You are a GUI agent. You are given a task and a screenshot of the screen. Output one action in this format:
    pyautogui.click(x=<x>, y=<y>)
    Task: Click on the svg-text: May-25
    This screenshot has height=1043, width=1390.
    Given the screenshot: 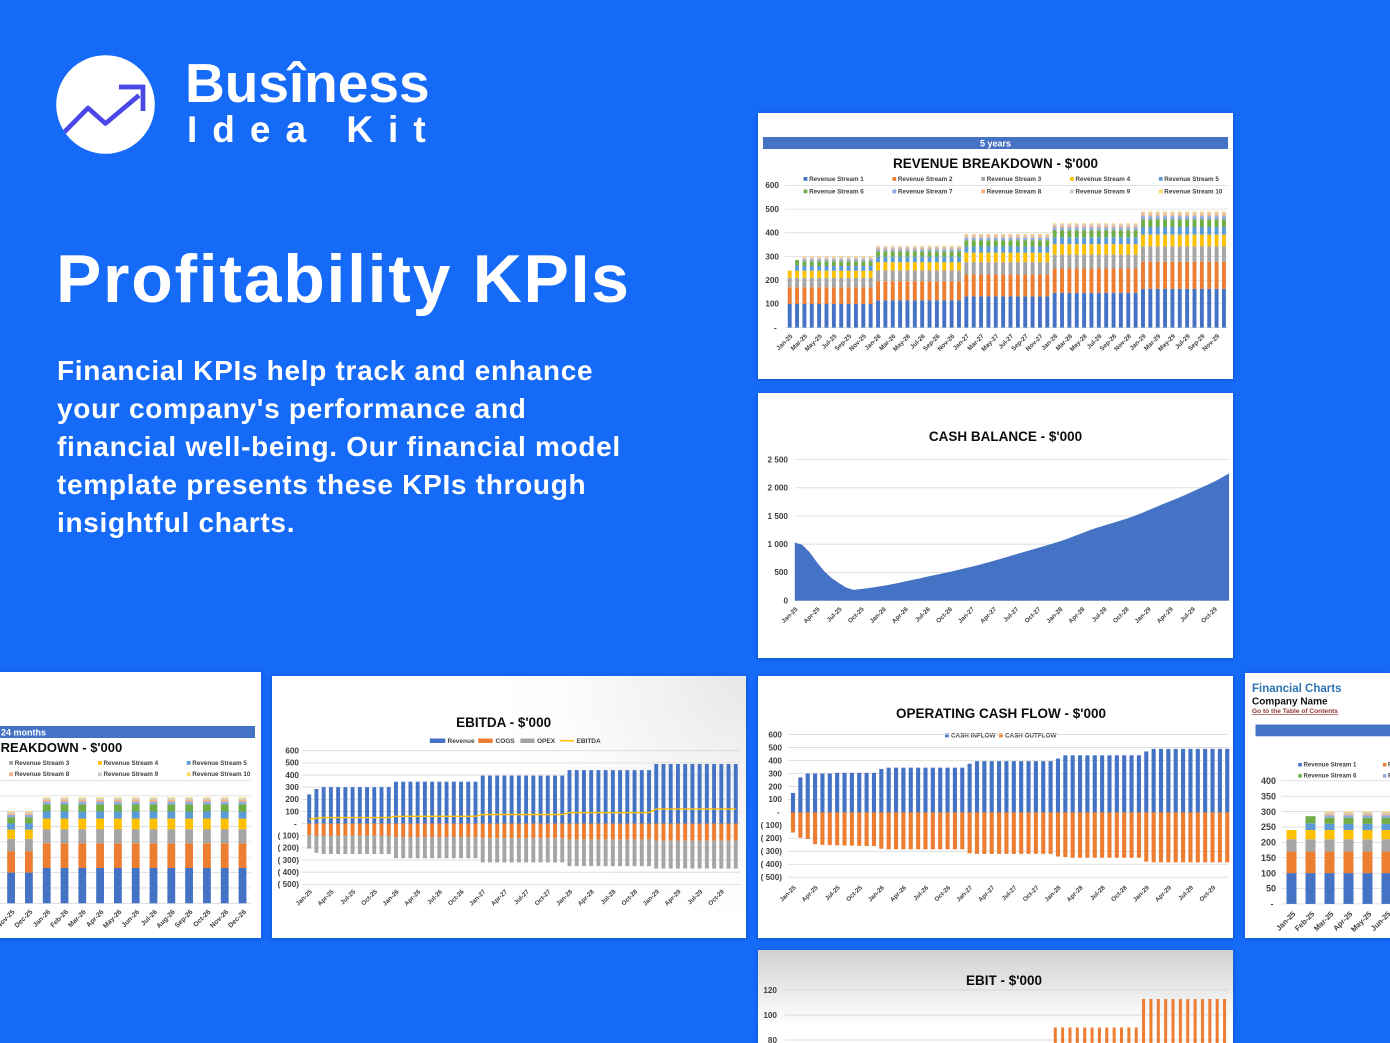 What is the action you would take?
    pyautogui.click(x=1361, y=921)
    